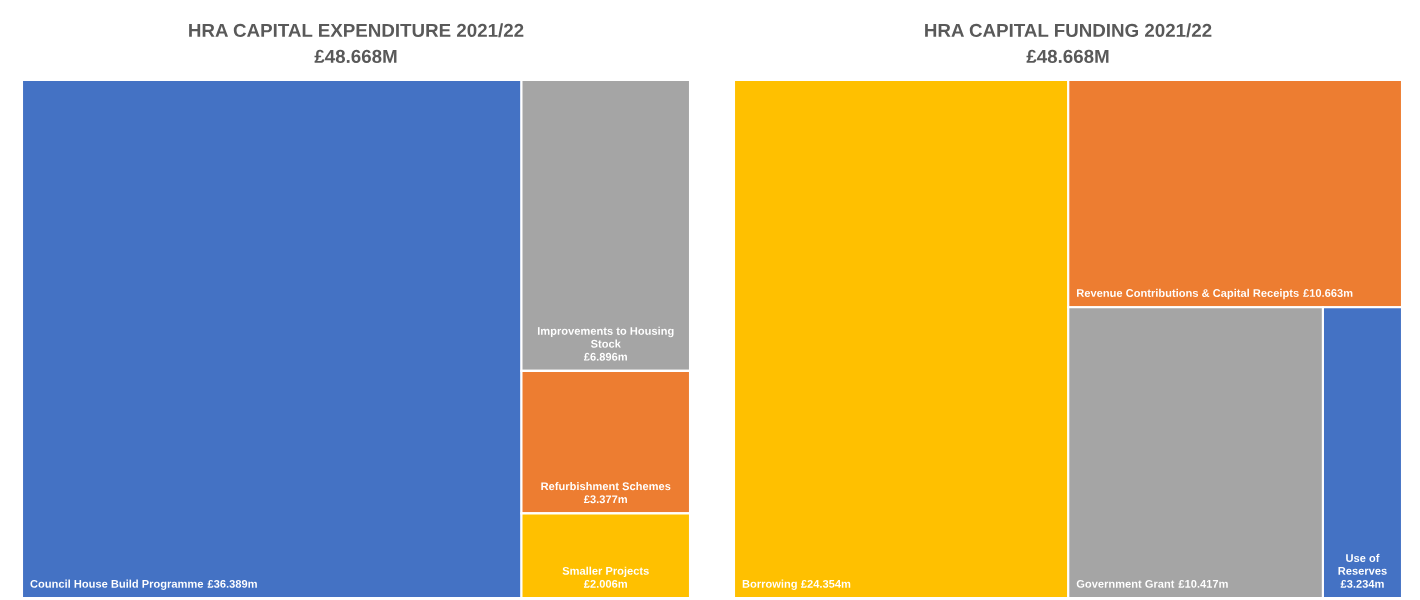 This screenshot has height=600, width=1420. What do you see at coordinates (605, 583) in the screenshot?
I see `data-label: £2.006m` at bounding box center [605, 583].